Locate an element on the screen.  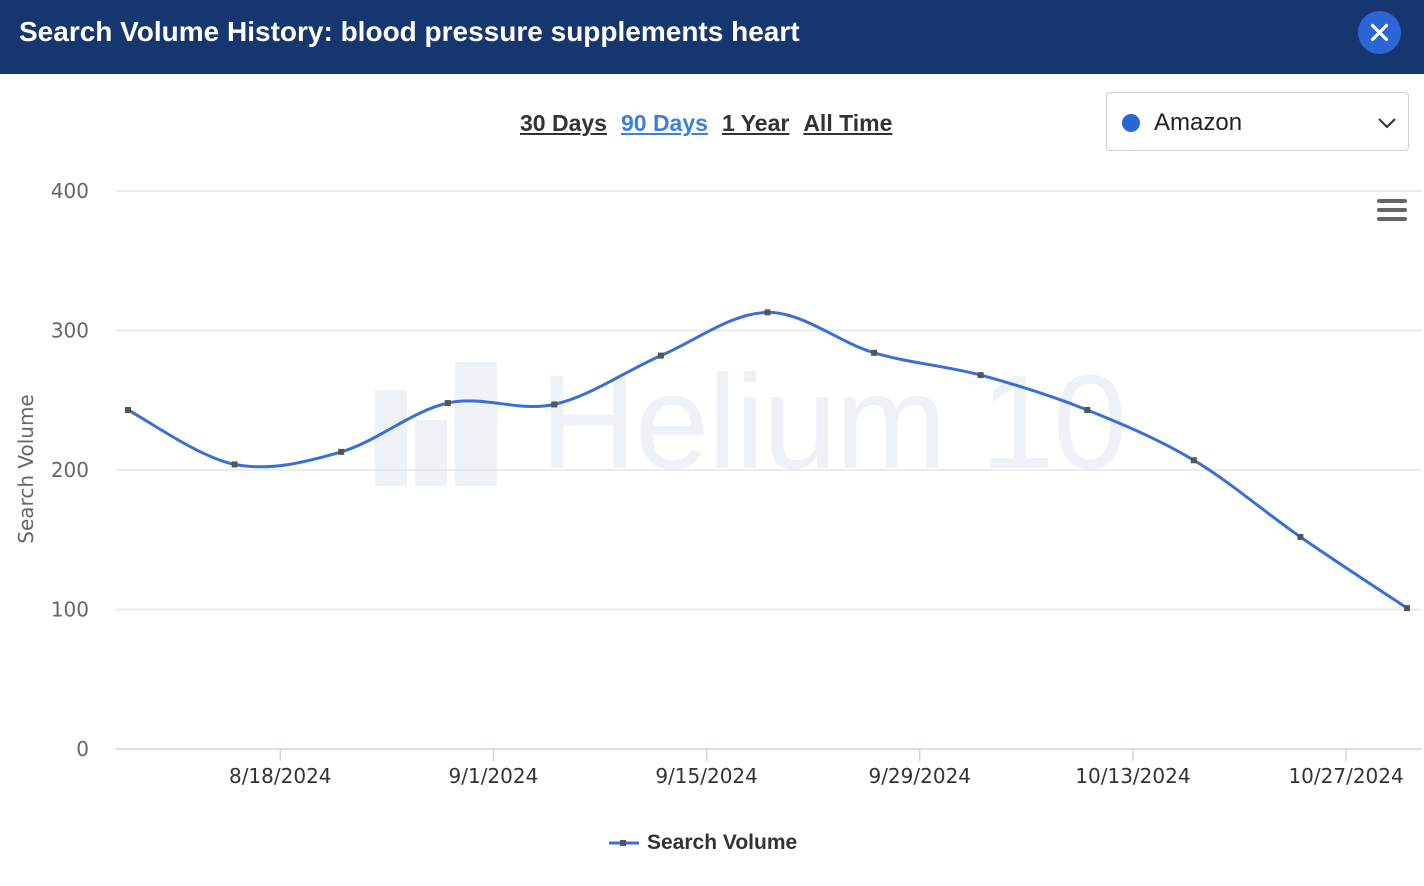
watermark-text: Helium 10 is located at coordinates (833, 422).